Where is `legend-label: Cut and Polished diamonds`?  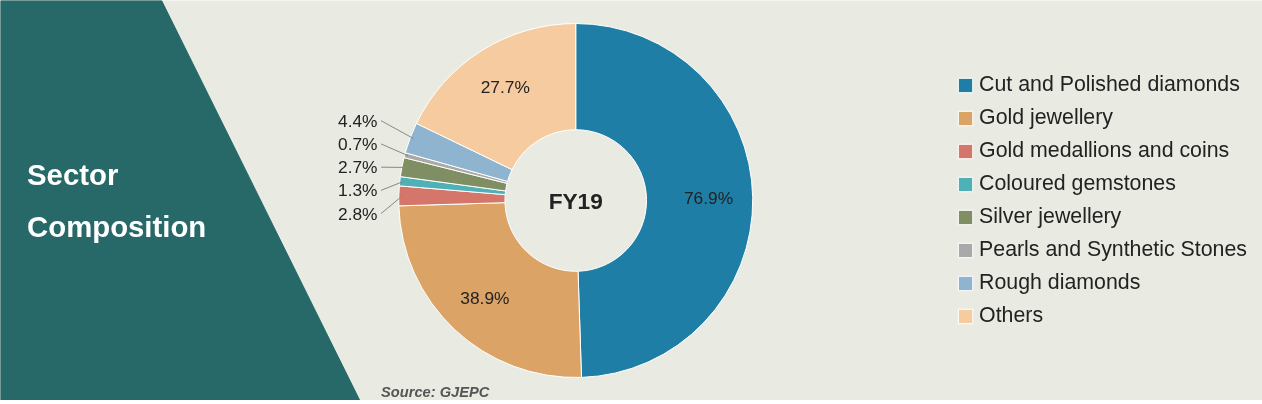 legend-label: Cut and Polished diamonds is located at coordinates (1109, 84).